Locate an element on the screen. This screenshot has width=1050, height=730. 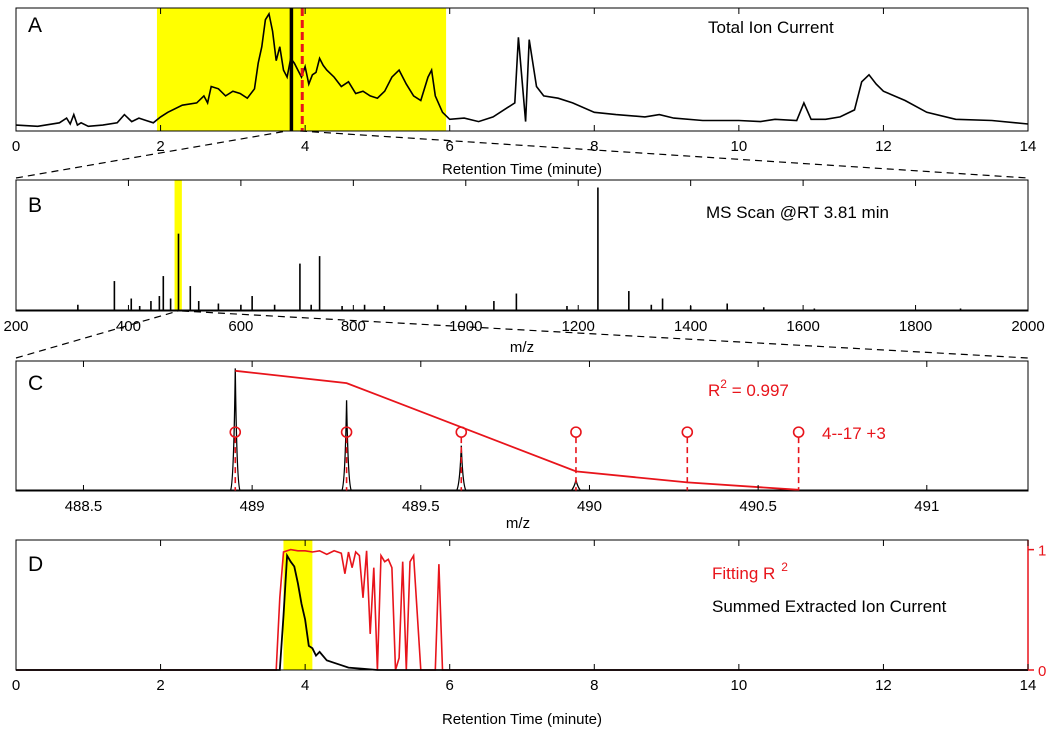
panel-b-tick-label: 600 is located at coordinates (240, 326).